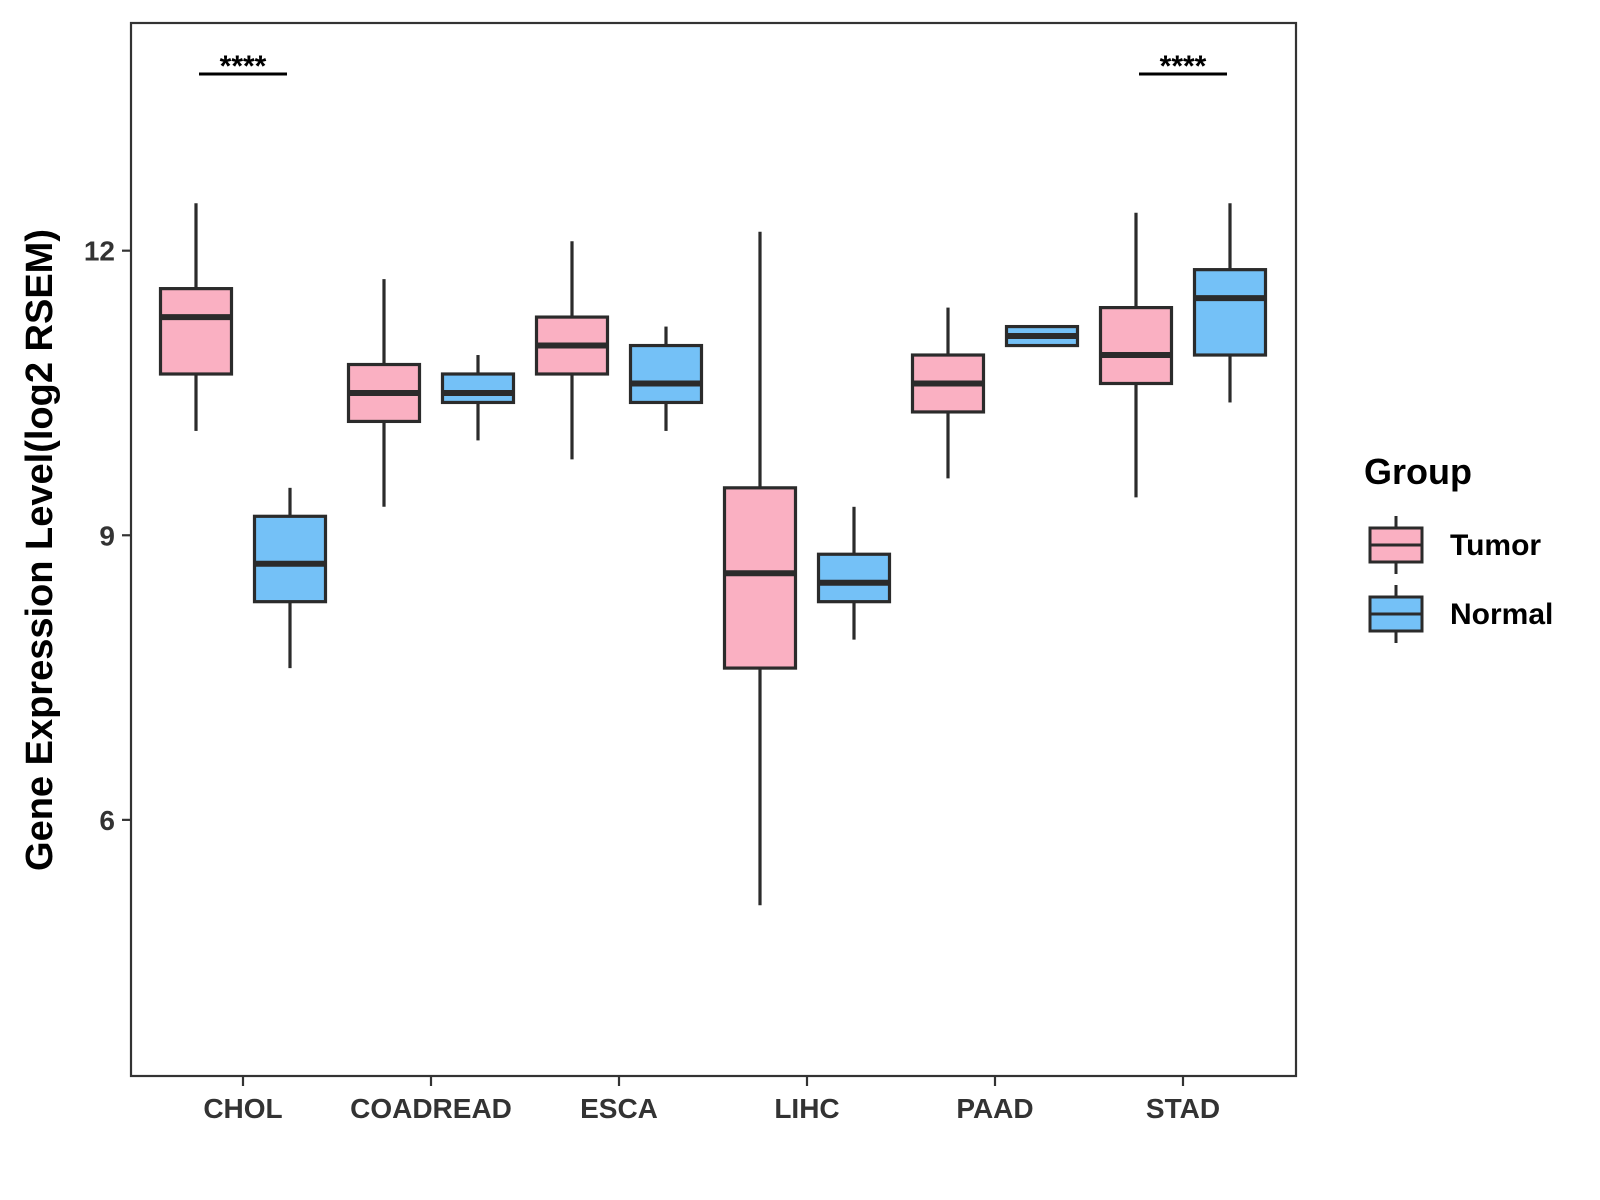 This screenshot has width=1600, height=1200. What do you see at coordinates (40, 550) in the screenshot?
I see `y-axis-title: Gene Expression Level(log2 RSEM)` at bounding box center [40, 550].